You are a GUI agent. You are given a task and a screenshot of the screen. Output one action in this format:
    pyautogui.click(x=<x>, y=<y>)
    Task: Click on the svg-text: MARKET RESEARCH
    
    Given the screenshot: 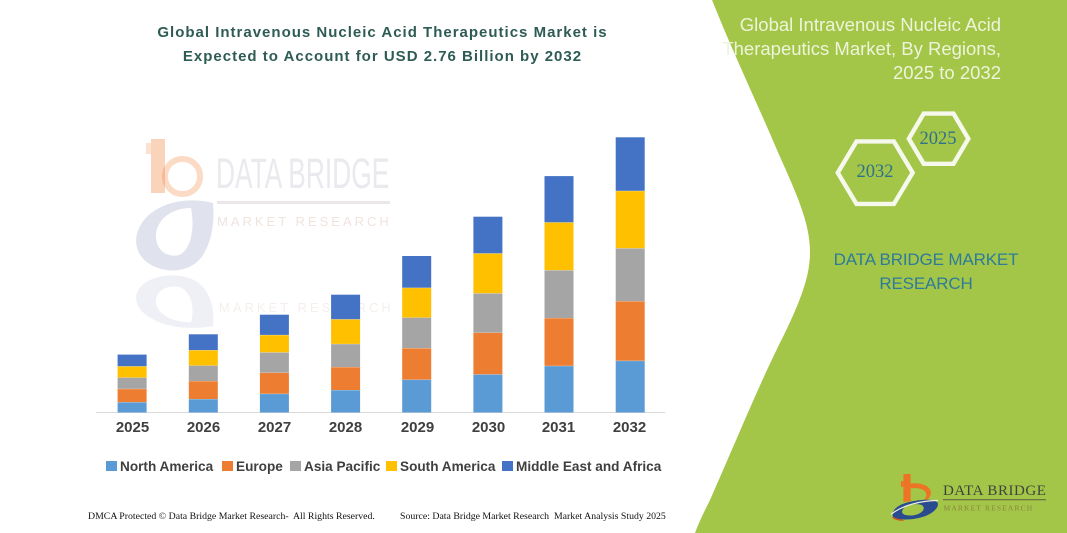 What is the action you would take?
    pyautogui.click(x=989, y=508)
    